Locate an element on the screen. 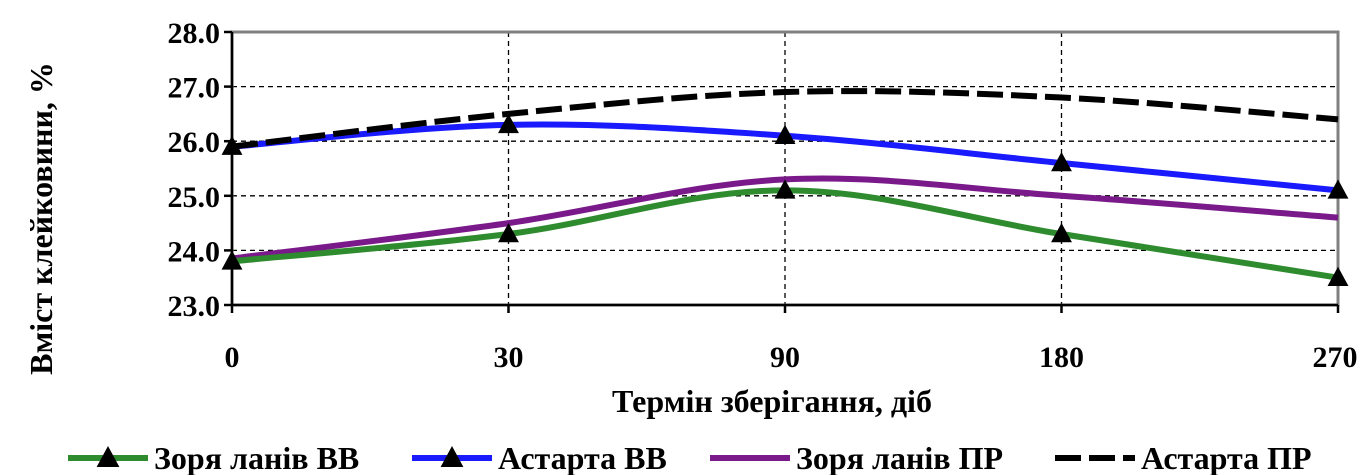 Image resolution: width=1371 pixels, height=475 pixels. y-tick-label: 25.0 is located at coordinates (194, 197).